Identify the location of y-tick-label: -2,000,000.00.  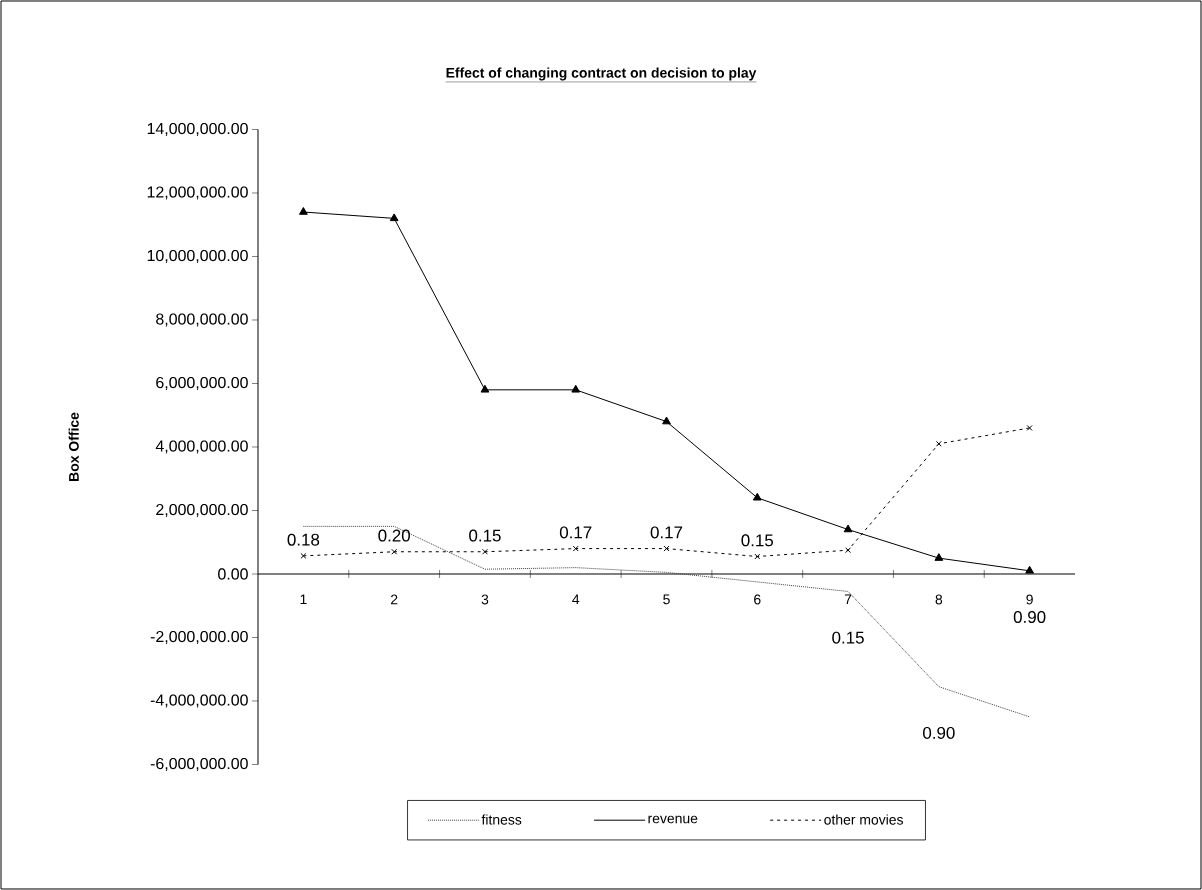
(199, 637).